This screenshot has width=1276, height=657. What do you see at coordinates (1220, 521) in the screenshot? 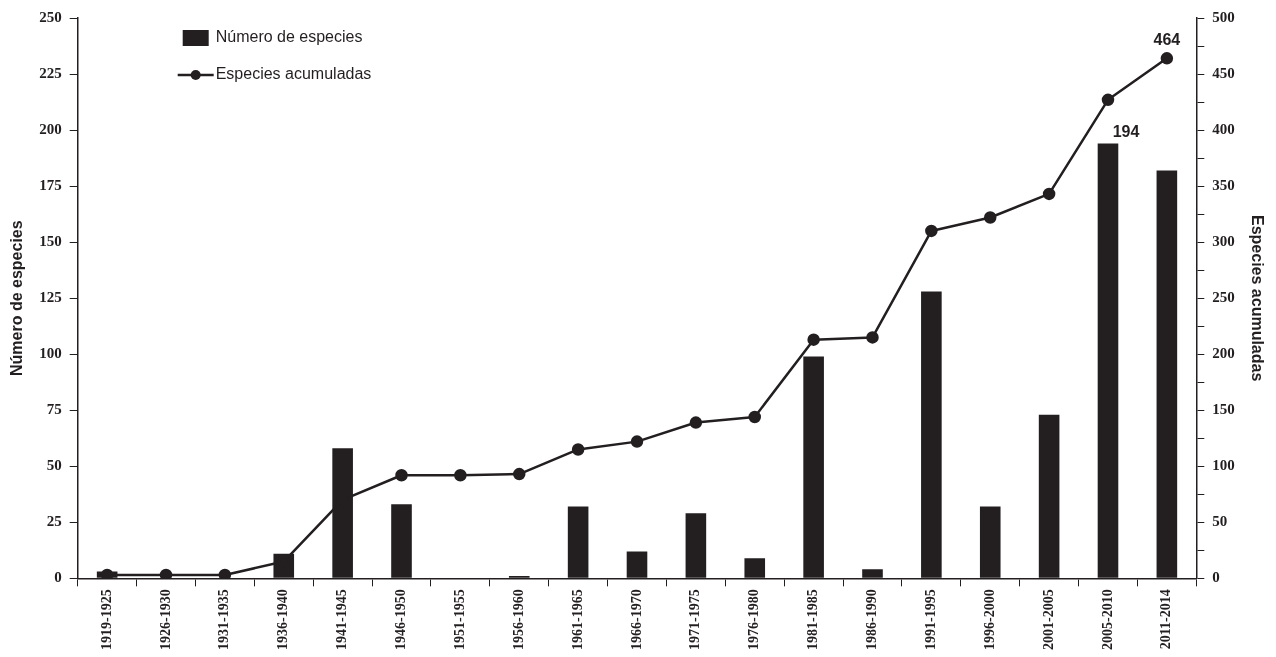
I see `y2-tick-label: 50` at bounding box center [1220, 521].